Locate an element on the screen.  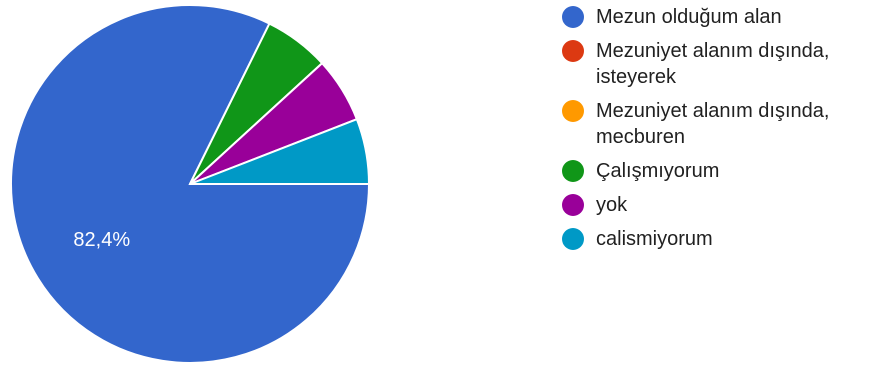
slice-label-0: 82,4% is located at coordinates (101, 240).